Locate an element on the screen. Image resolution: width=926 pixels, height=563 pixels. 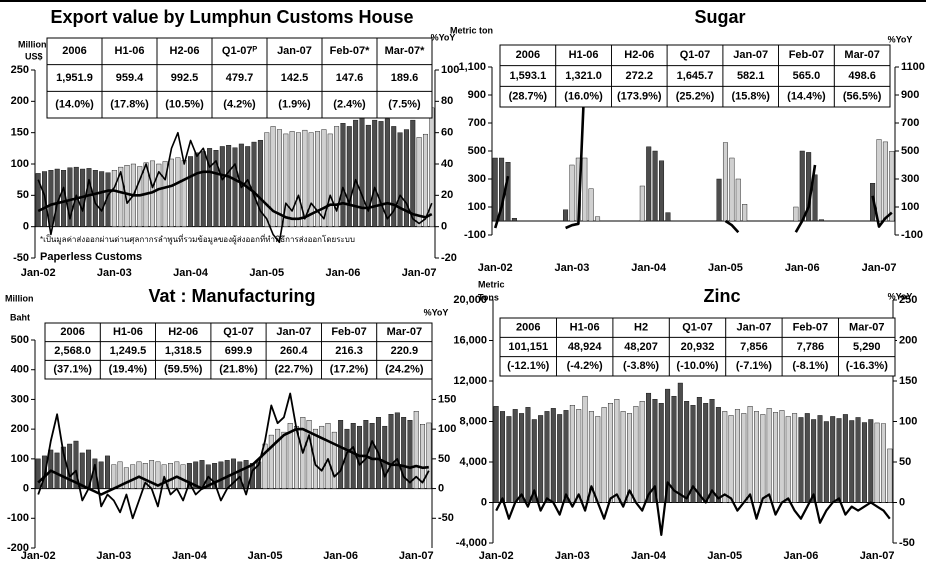
table-value: (22.7%) is located at coordinates (294, 370).